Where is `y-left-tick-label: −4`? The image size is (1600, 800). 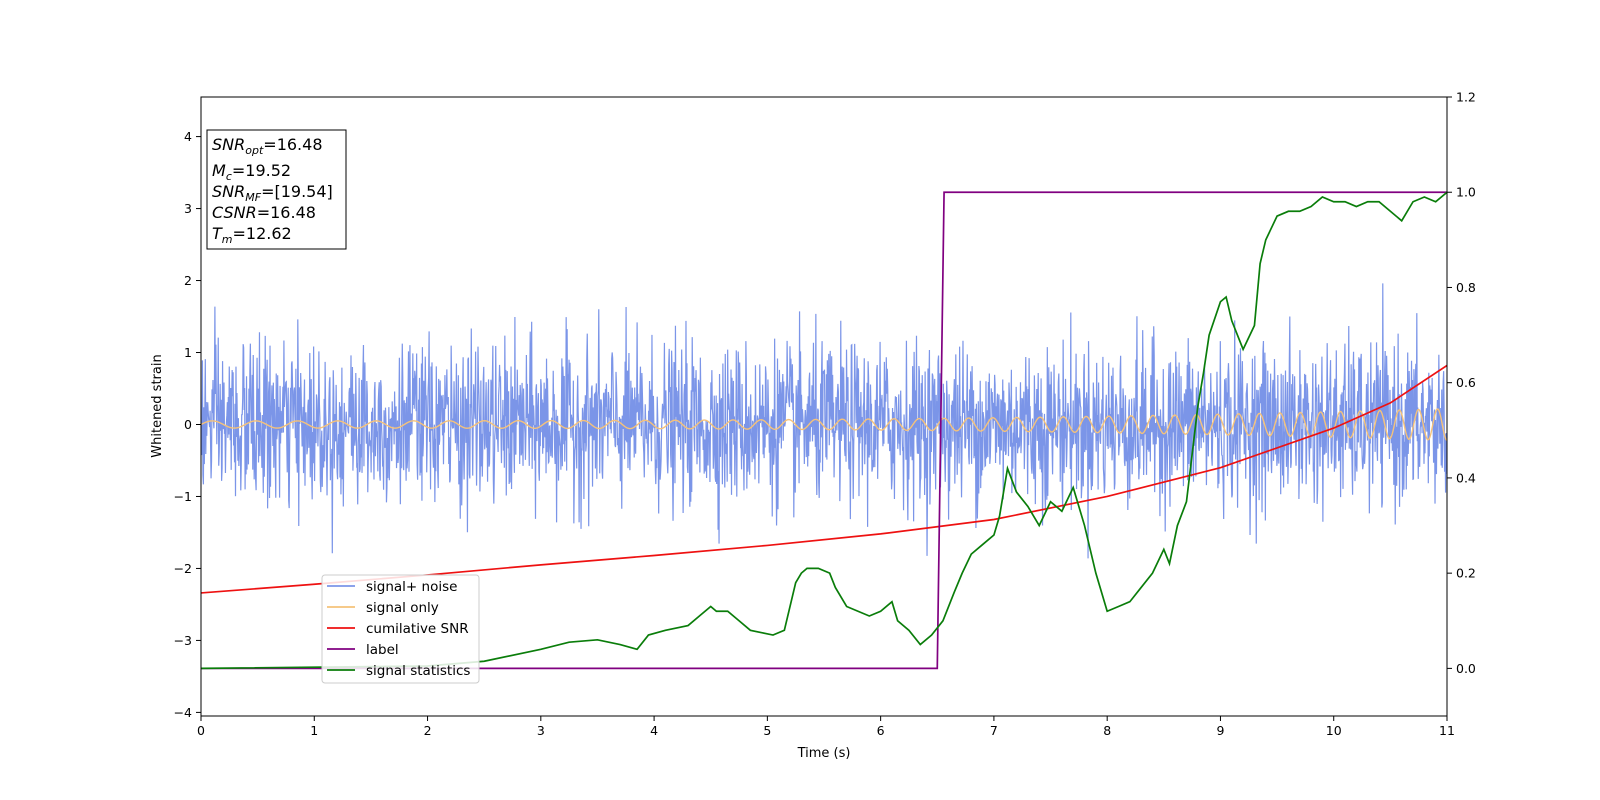
y-left-tick-label: −4 is located at coordinates (183, 712).